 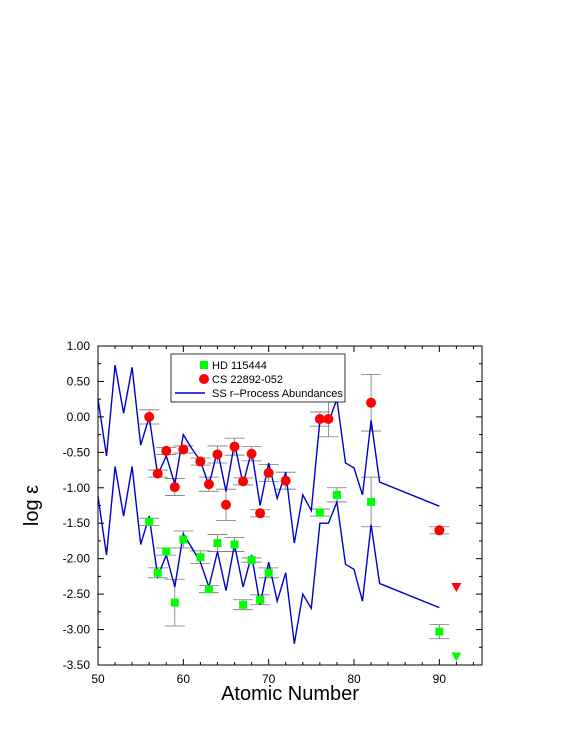 What do you see at coordinates (184, 679) in the screenshot?
I see `x-tick-label: 60` at bounding box center [184, 679].